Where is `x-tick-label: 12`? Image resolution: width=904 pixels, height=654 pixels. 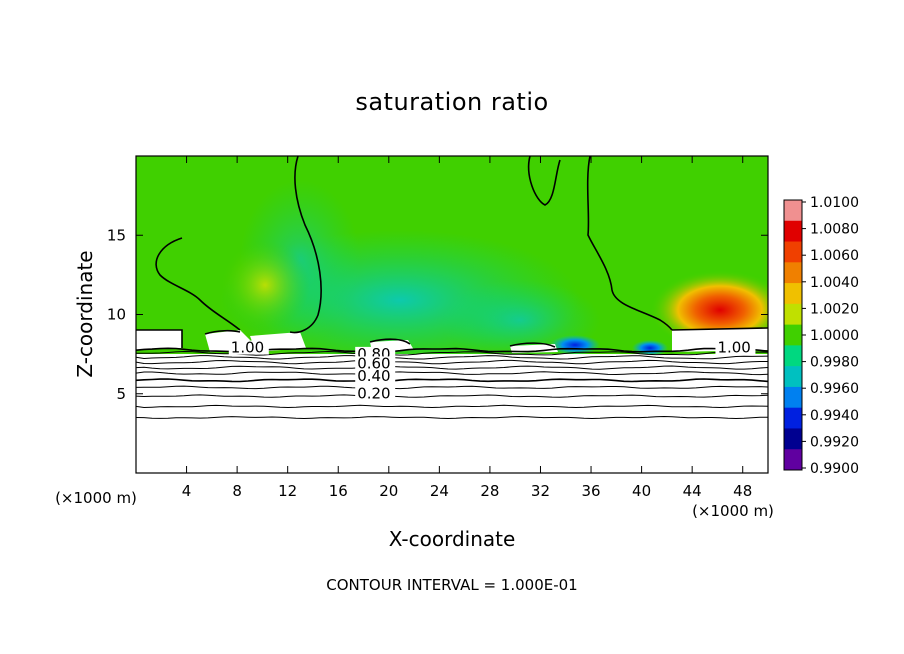 x-tick-label: 12 is located at coordinates (287, 491).